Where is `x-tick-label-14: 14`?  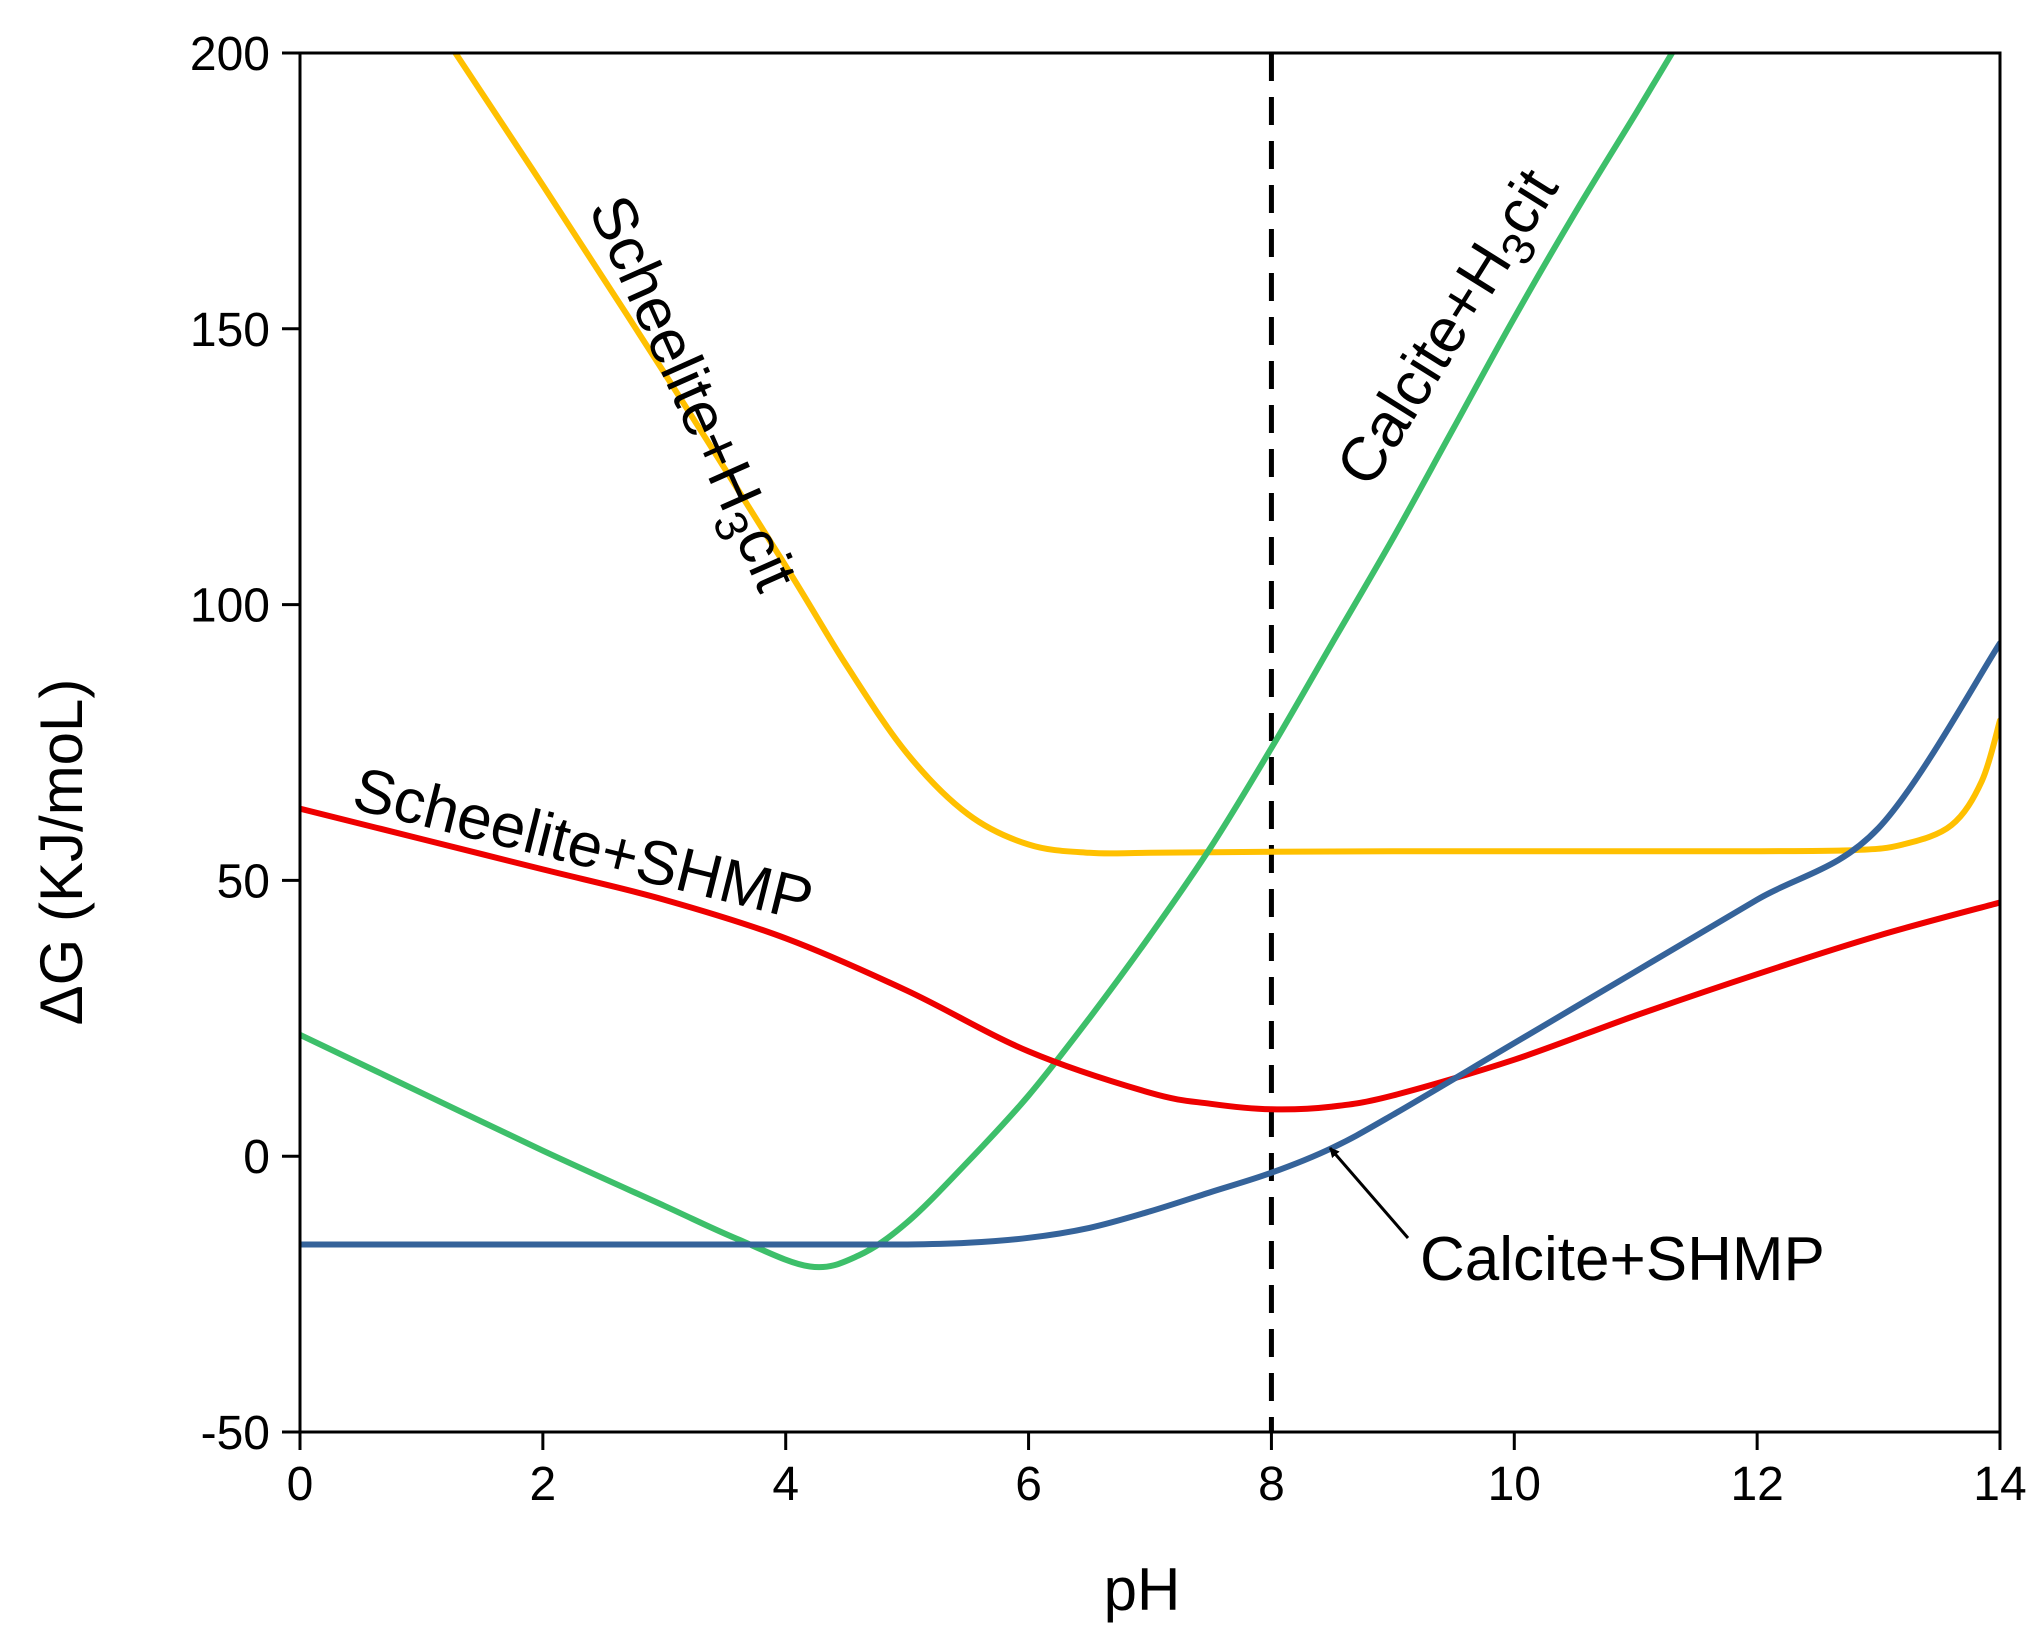 x-tick-label-14: 14 is located at coordinates (1999, 1484).